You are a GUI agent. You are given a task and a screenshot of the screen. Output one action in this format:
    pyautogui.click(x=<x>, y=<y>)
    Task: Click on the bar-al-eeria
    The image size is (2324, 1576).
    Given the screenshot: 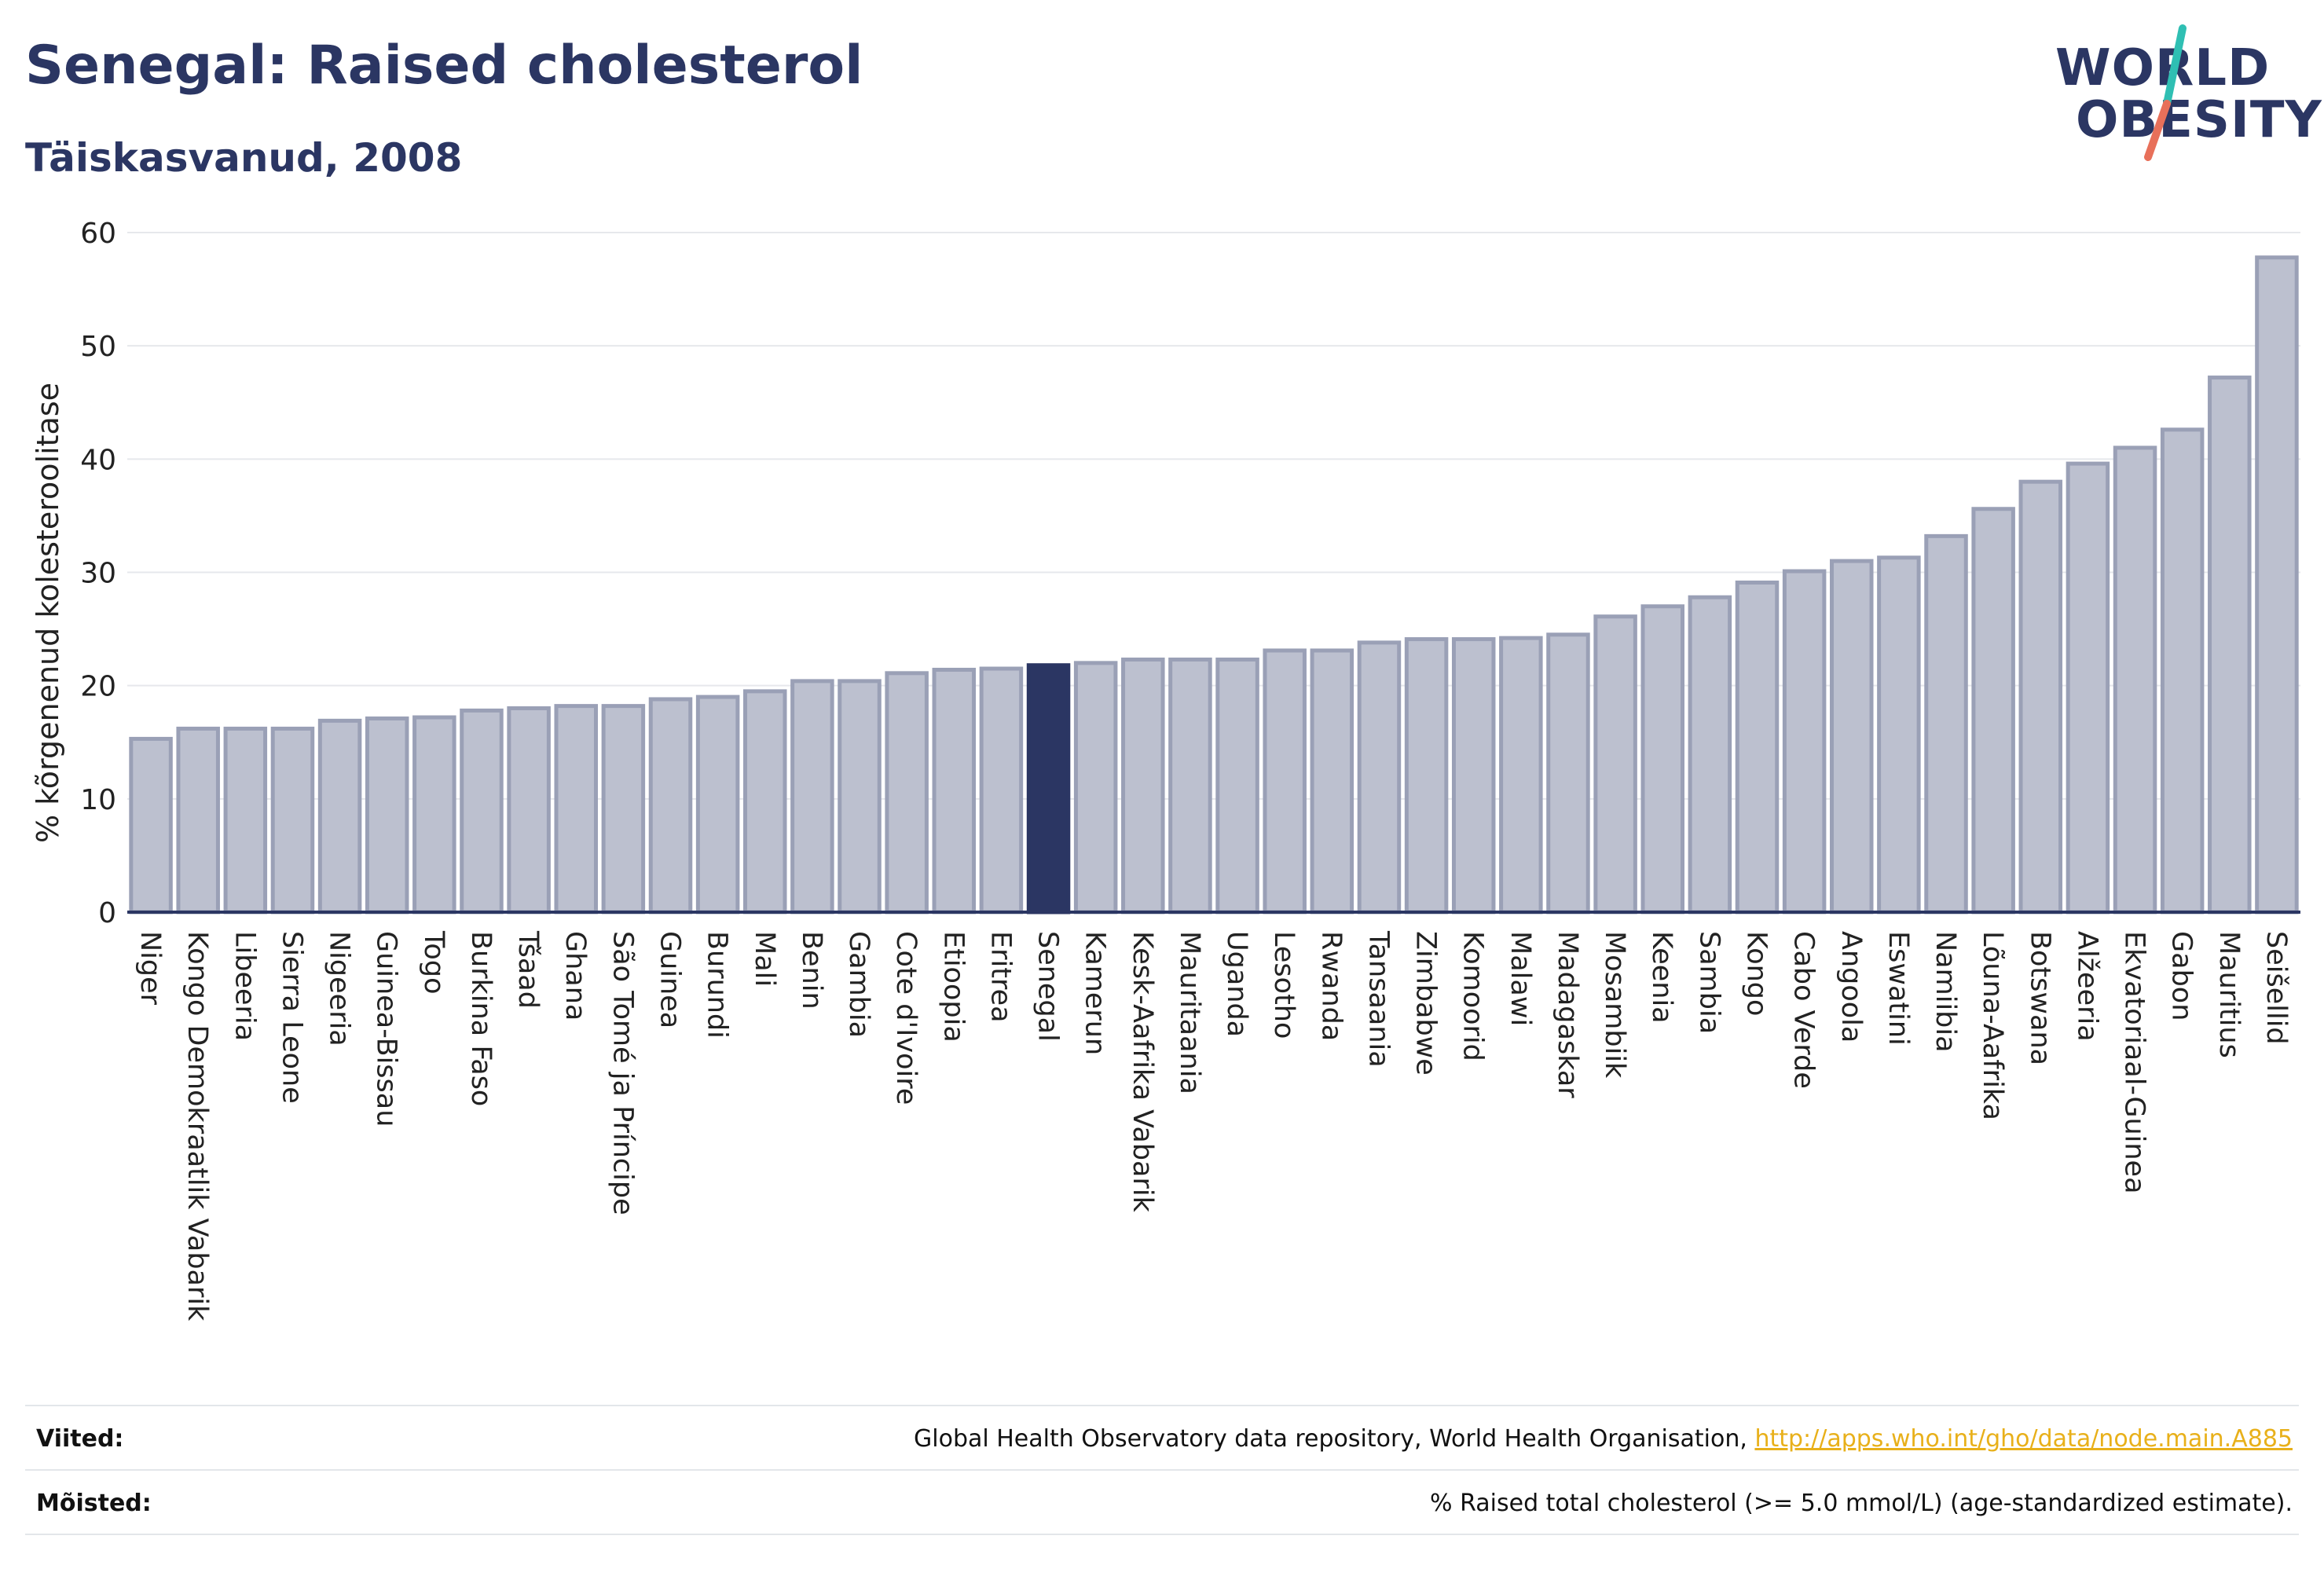 What is the action you would take?
    pyautogui.click(x=2088, y=687)
    